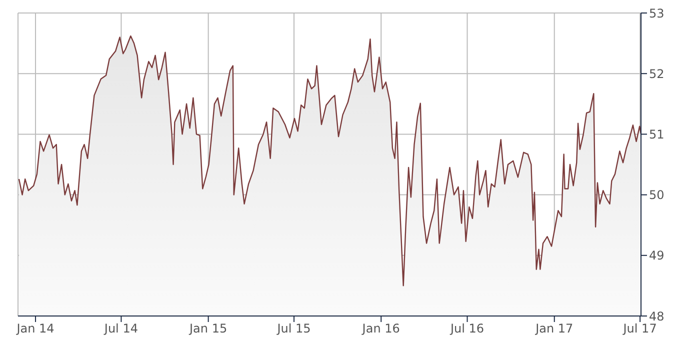 The width and height of the screenshot is (685, 350). Describe the element at coordinates (466, 329) in the screenshot. I see `x-tick-label: Jul 16` at that location.